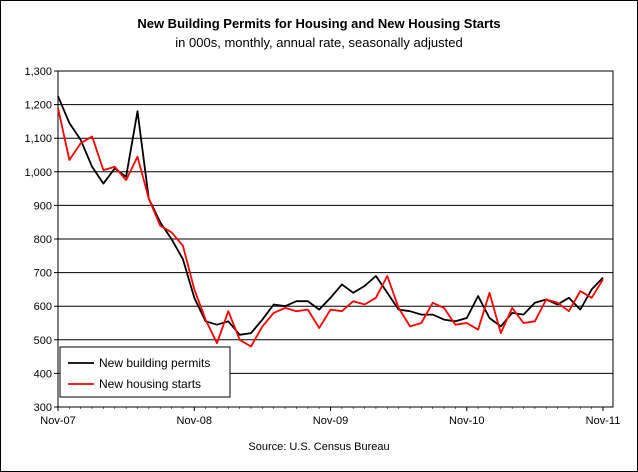 The height and width of the screenshot is (472, 638). I want to click on x-axis: Nov-07 Nov-08 Nov-09 Nov-10 Nov-11, so click(330, 417).